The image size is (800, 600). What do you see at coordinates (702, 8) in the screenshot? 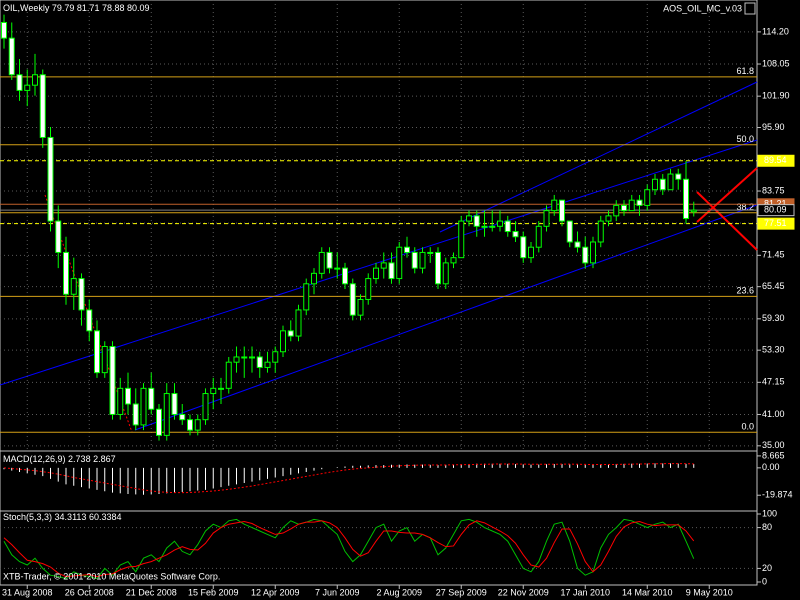
I see `indicator-name: AOS_OIL_MC_v.03` at bounding box center [702, 8].